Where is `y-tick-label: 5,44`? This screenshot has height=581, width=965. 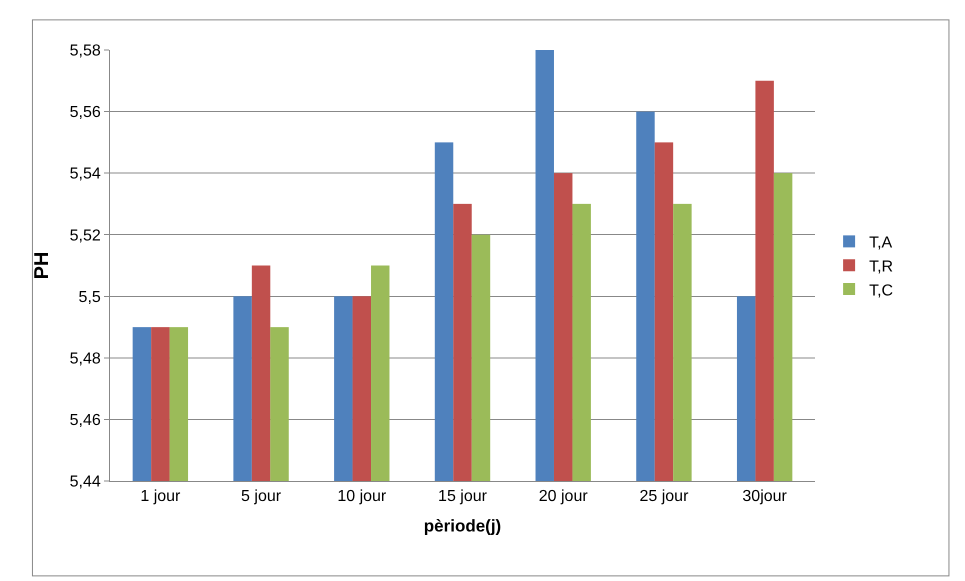 y-tick-label: 5,44 is located at coordinates (85, 482).